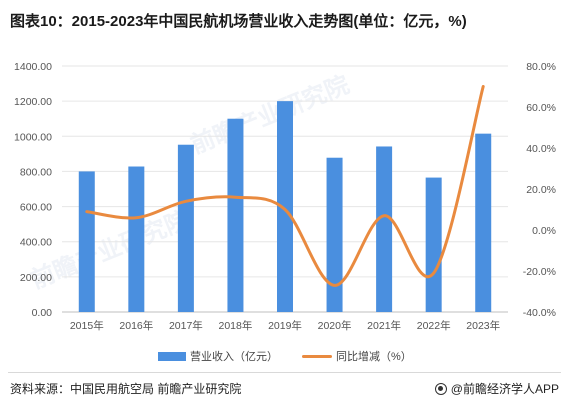  Describe the element at coordinates (126, 389) in the screenshot. I see `source-note: 资料来源：中国民用航空局 前瞻产业研究院` at that location.